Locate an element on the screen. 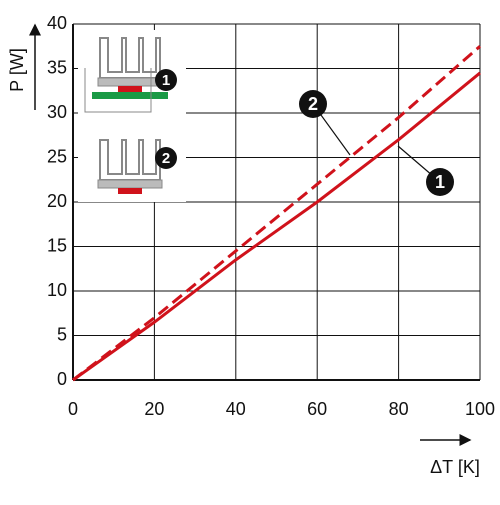 This screenshot has height=505, width=500. inset-label: 1 is located at coordinates (166, 80).